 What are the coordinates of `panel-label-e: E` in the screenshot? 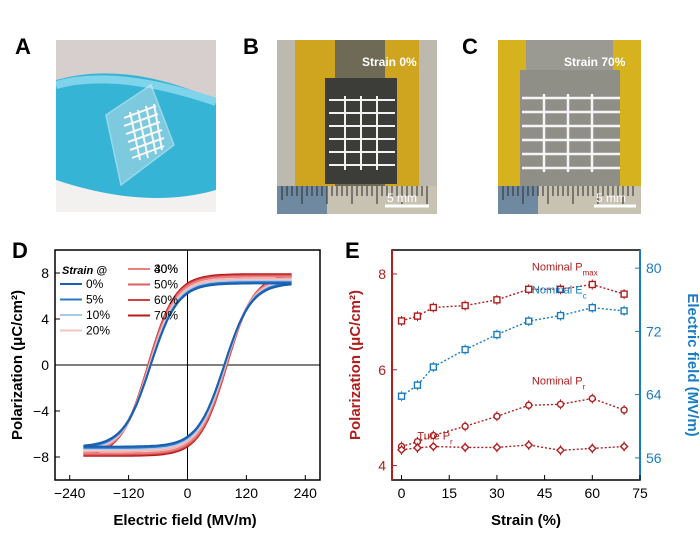 It's located at (352, 250).